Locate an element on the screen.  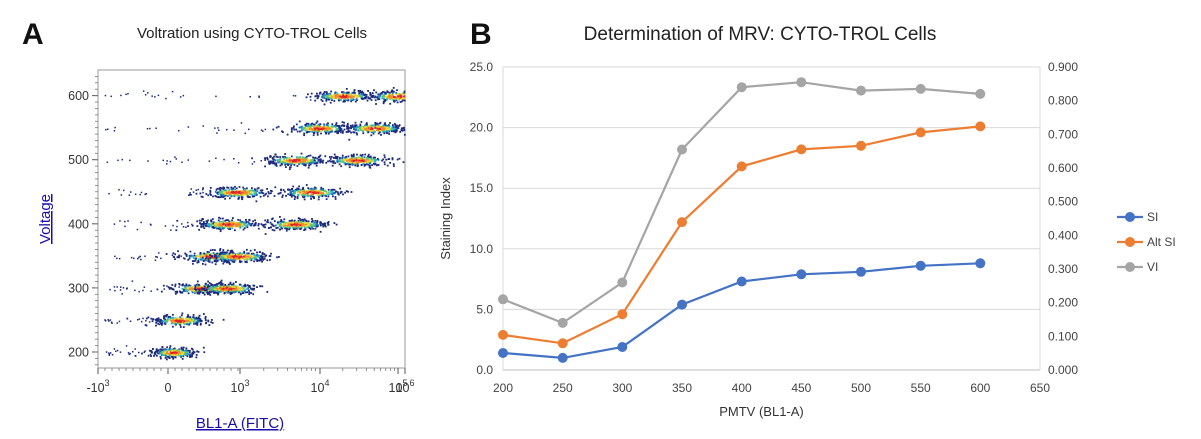
panel-b-x-tick-label: 400 is located at coordinates (742, 388).